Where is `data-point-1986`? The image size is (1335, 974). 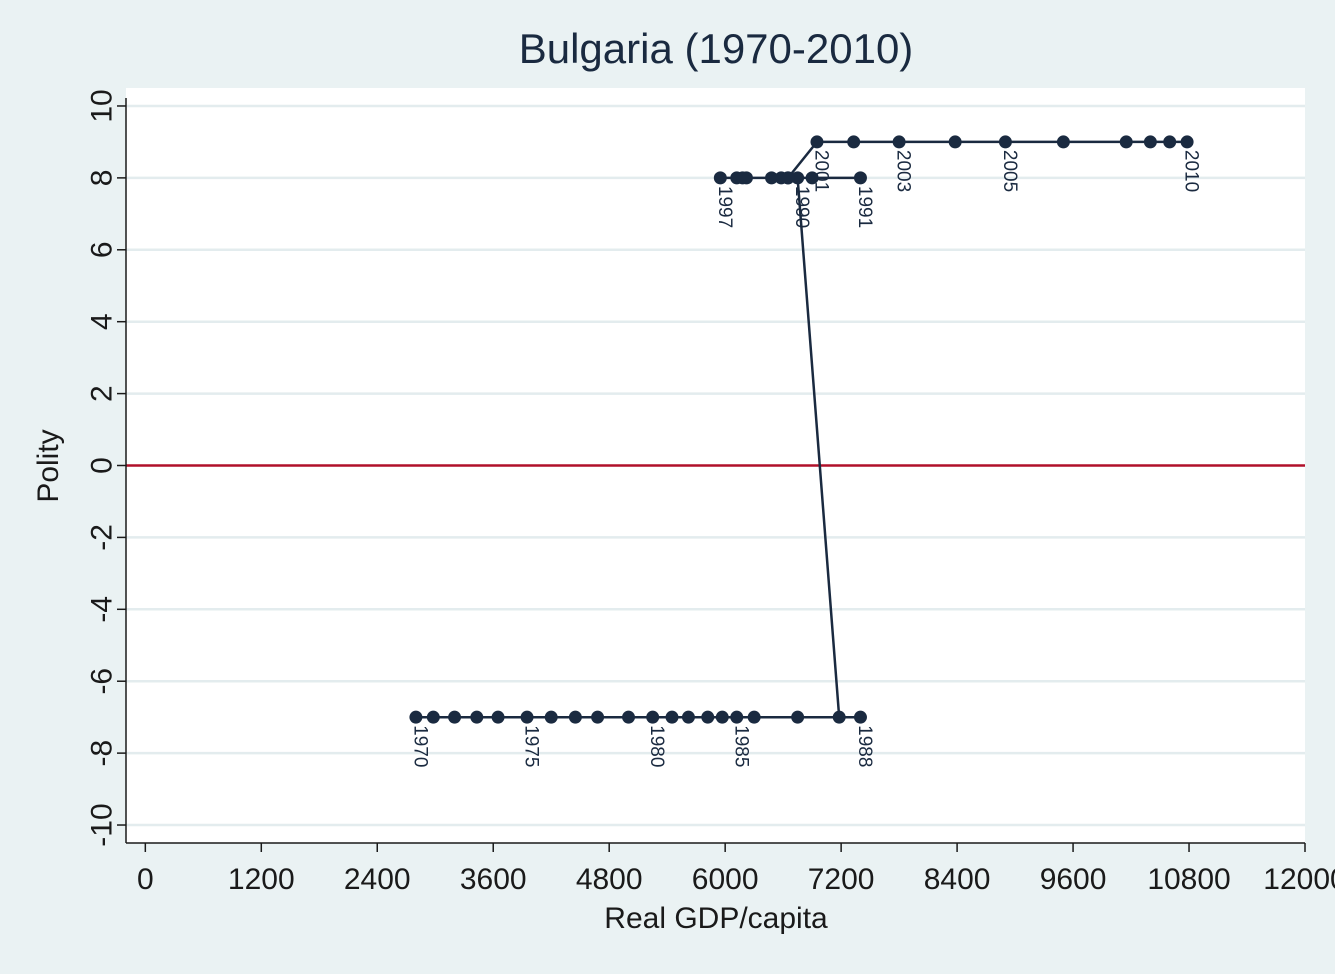 data-point-1986 is located at coordinates (754, 717).